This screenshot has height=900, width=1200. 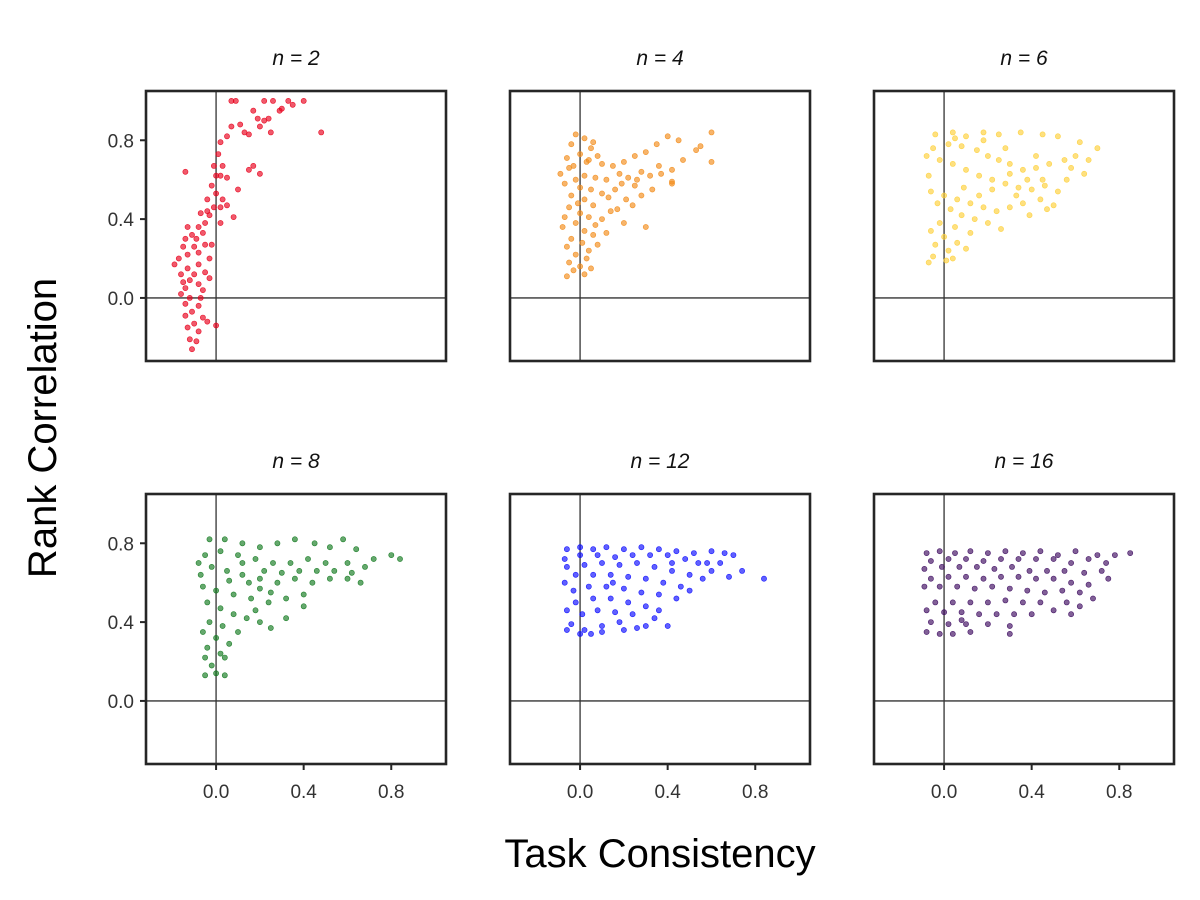 I want to click on x-tick-label: 0.8, so click(x=755, y=792).